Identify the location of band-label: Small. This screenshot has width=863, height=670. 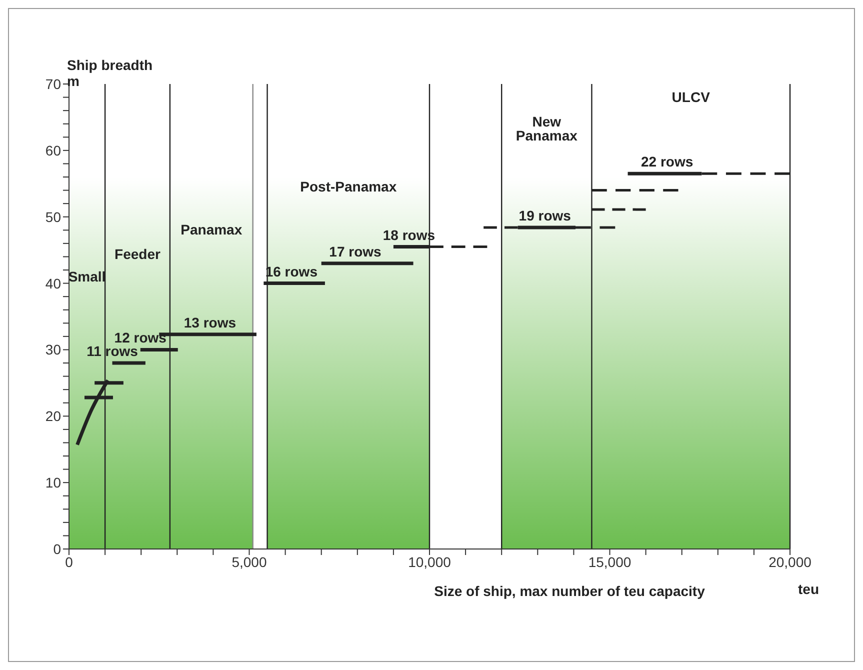
(87, 276).